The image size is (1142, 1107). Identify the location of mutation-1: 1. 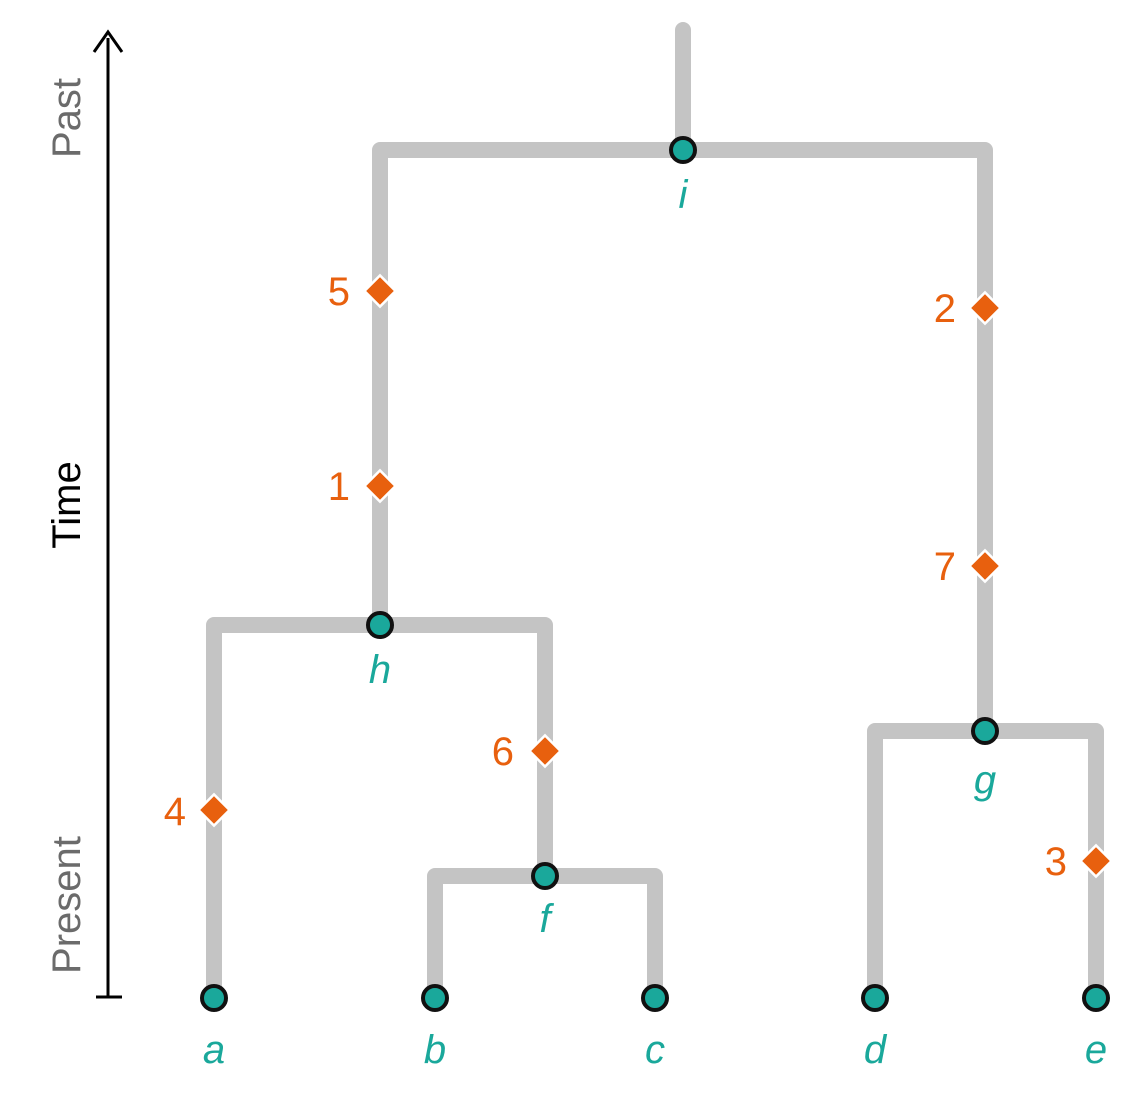
(363, 487).